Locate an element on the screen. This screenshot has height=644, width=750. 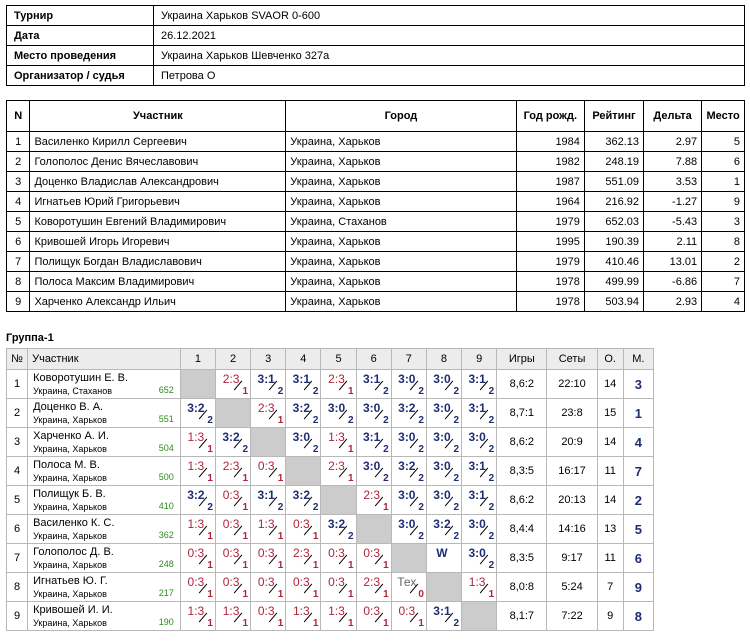
row-player-name: Голополос Д. В. is located at coordinates (73, 552).